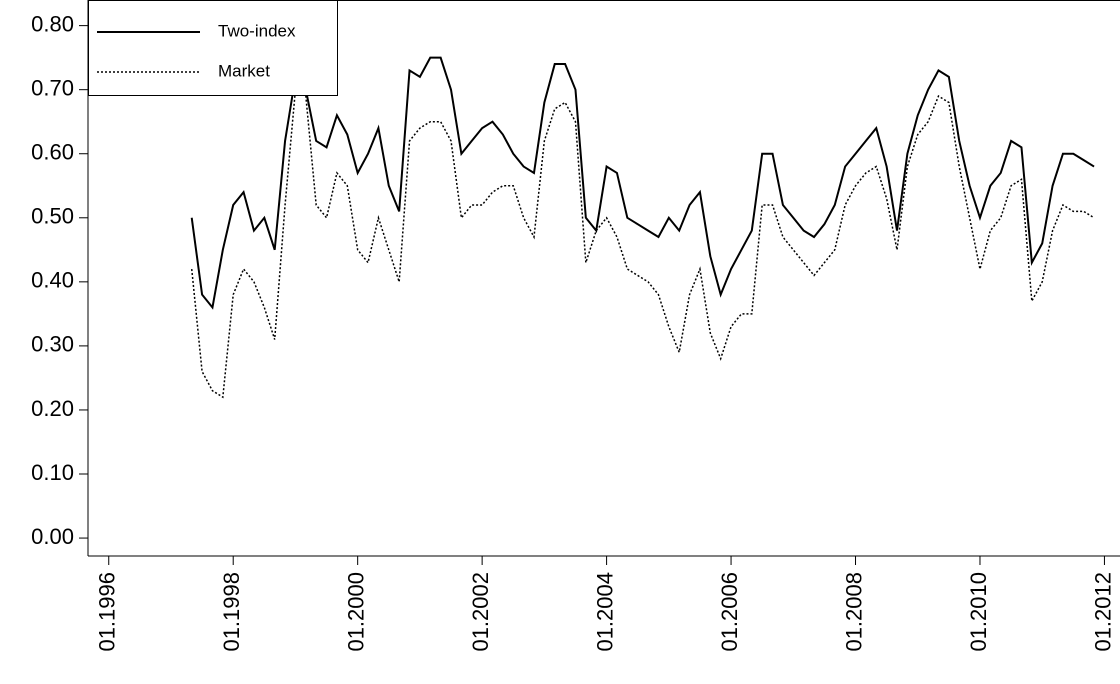  I want to click on legend-label: Two-index, so click(257, 30).